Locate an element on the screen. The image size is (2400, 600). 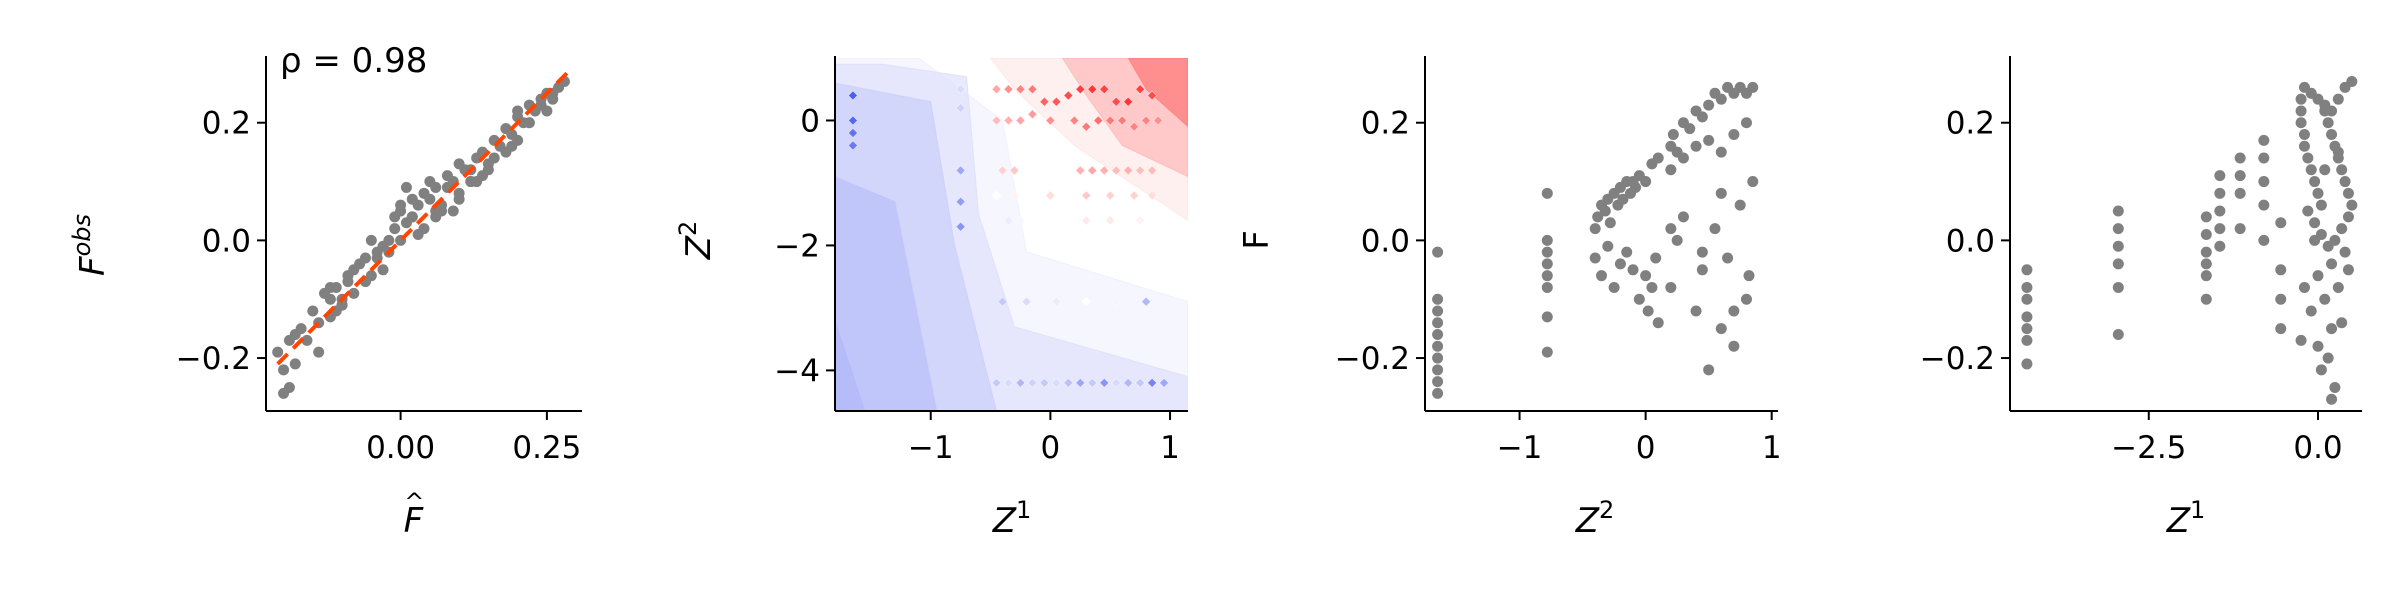
z2_vs_f-y-tick-label: 0.0 is located at coordinates (1385, 241).